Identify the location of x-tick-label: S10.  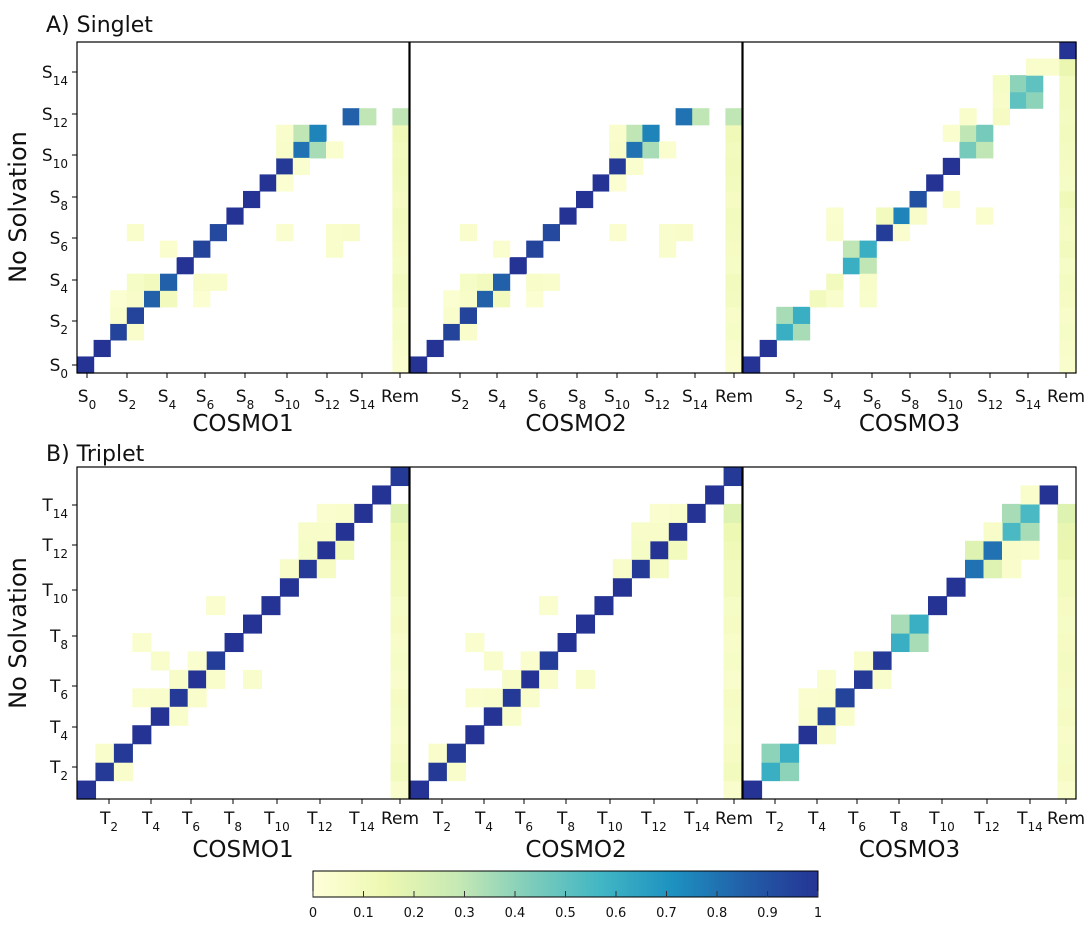
(287, 399).